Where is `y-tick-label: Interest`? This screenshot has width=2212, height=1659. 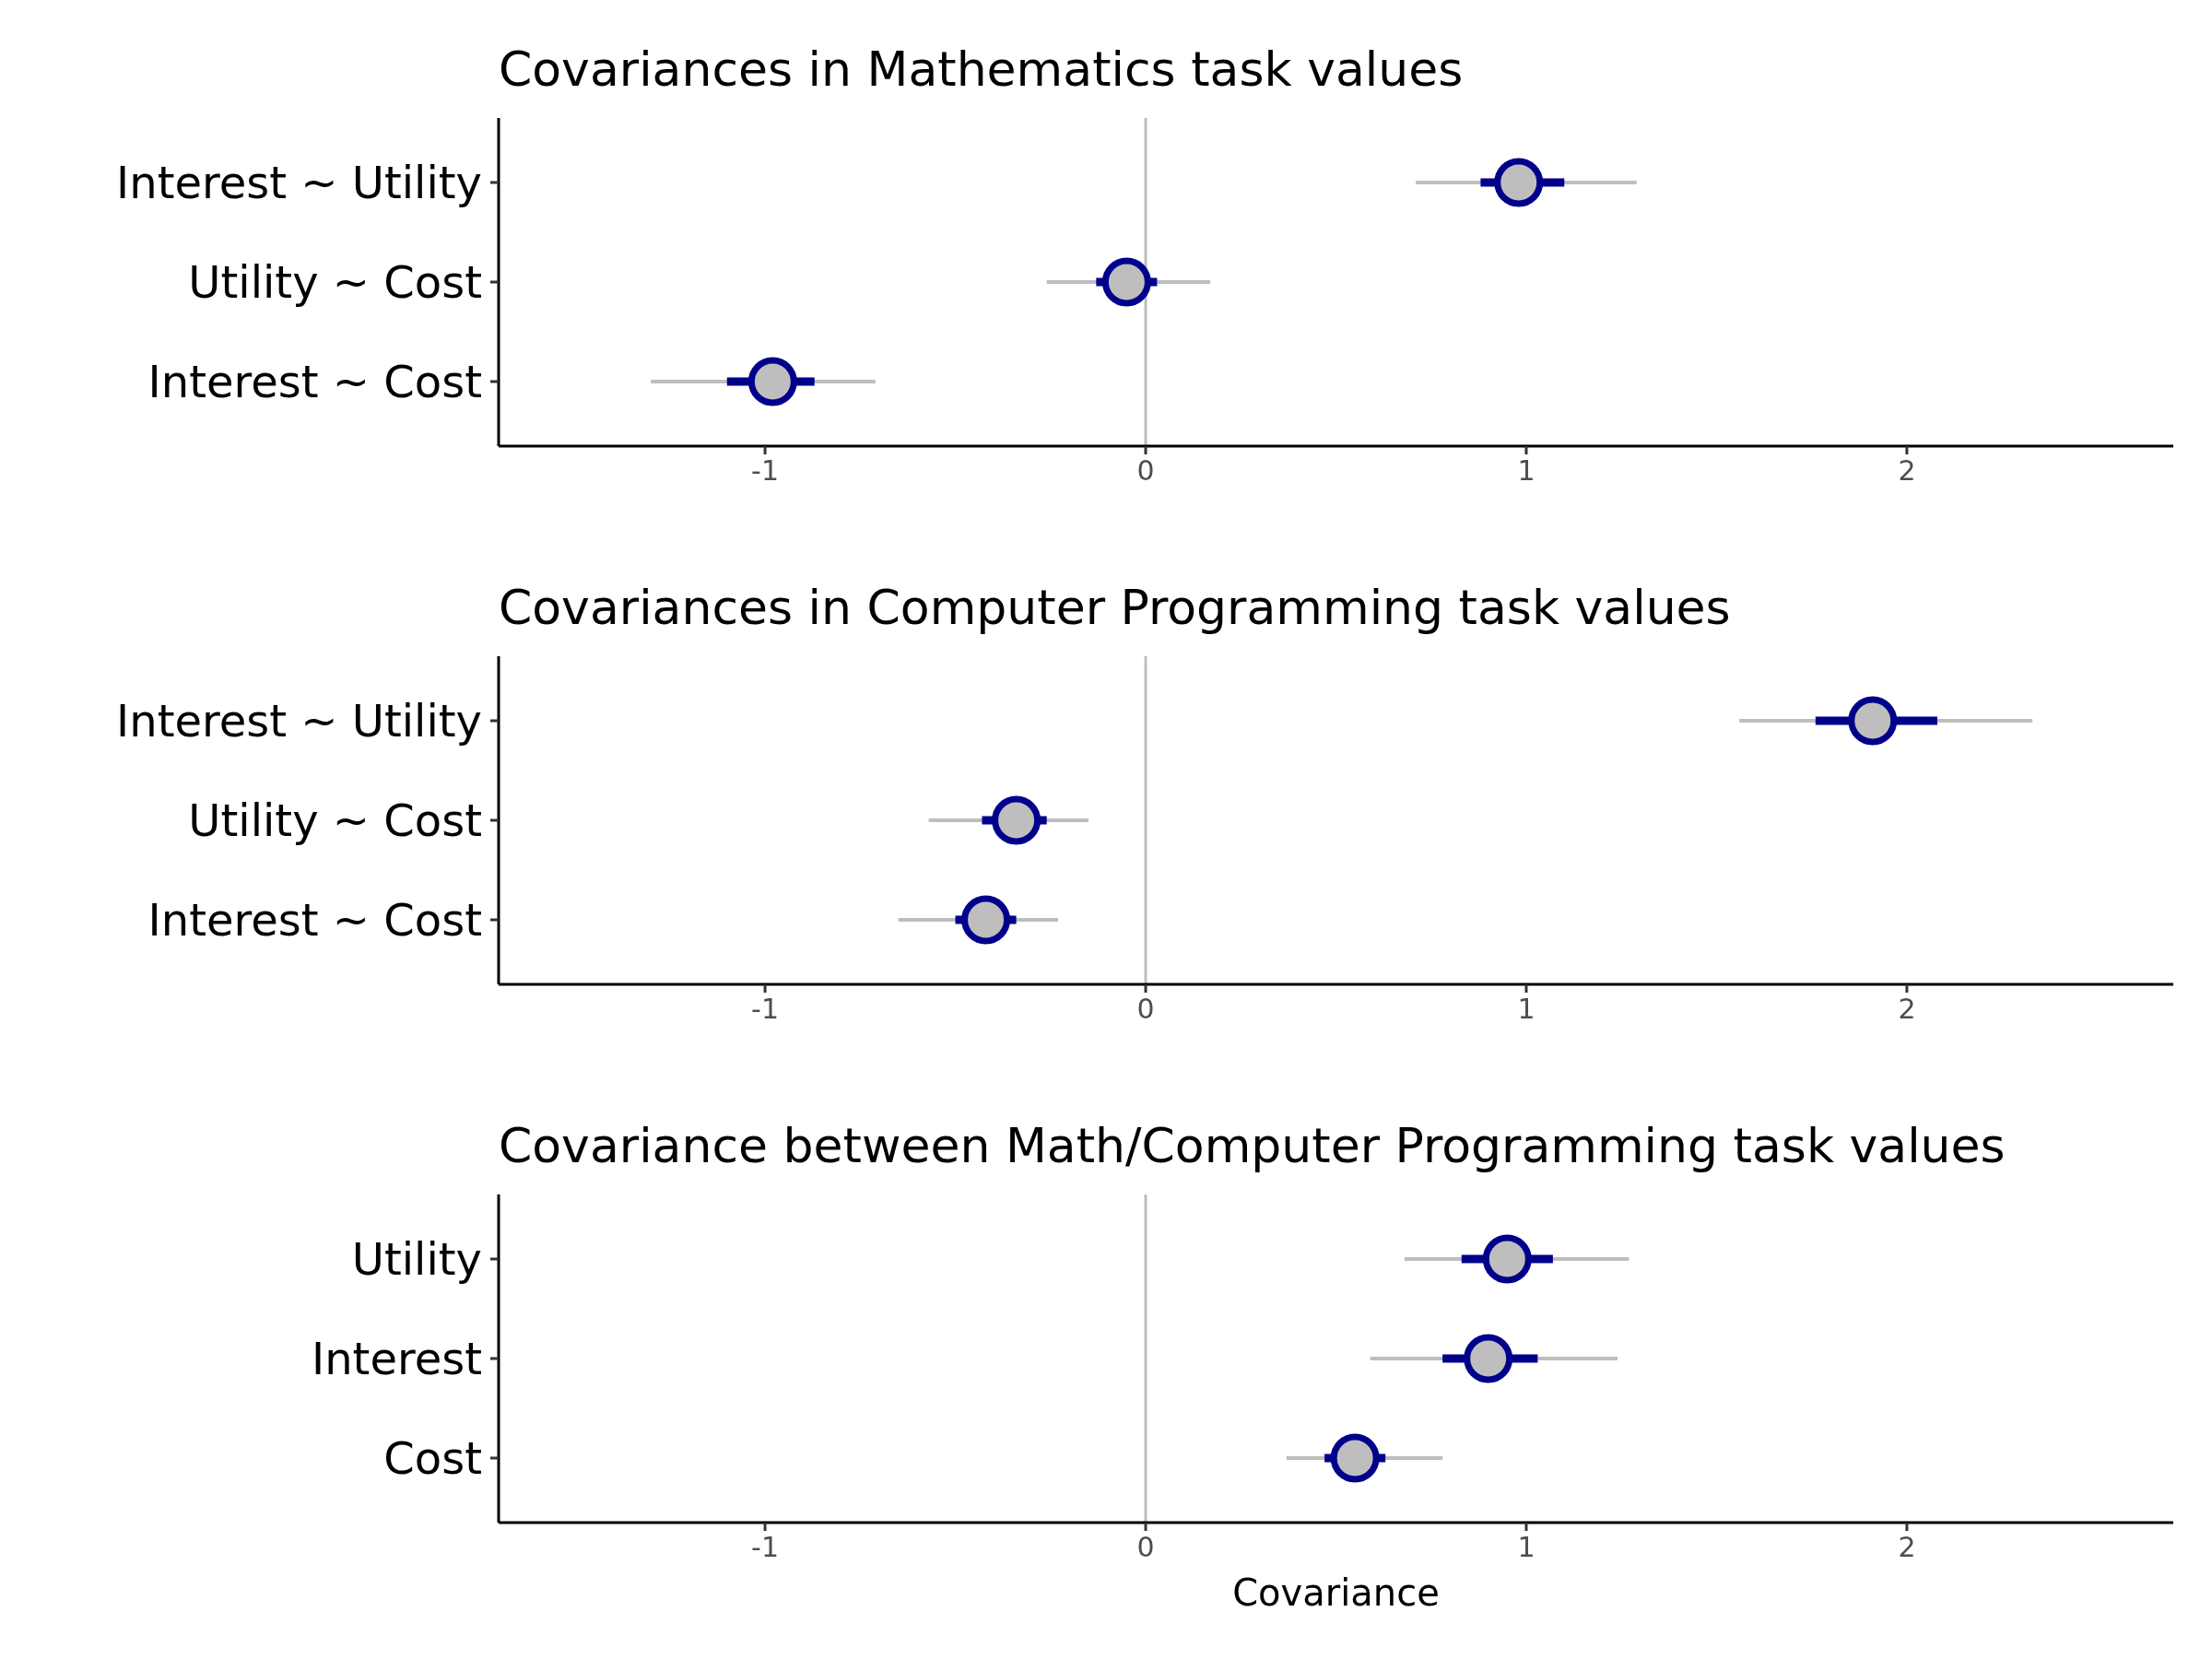 y-tick-label: Interest is located at coordinates (397, 1358).